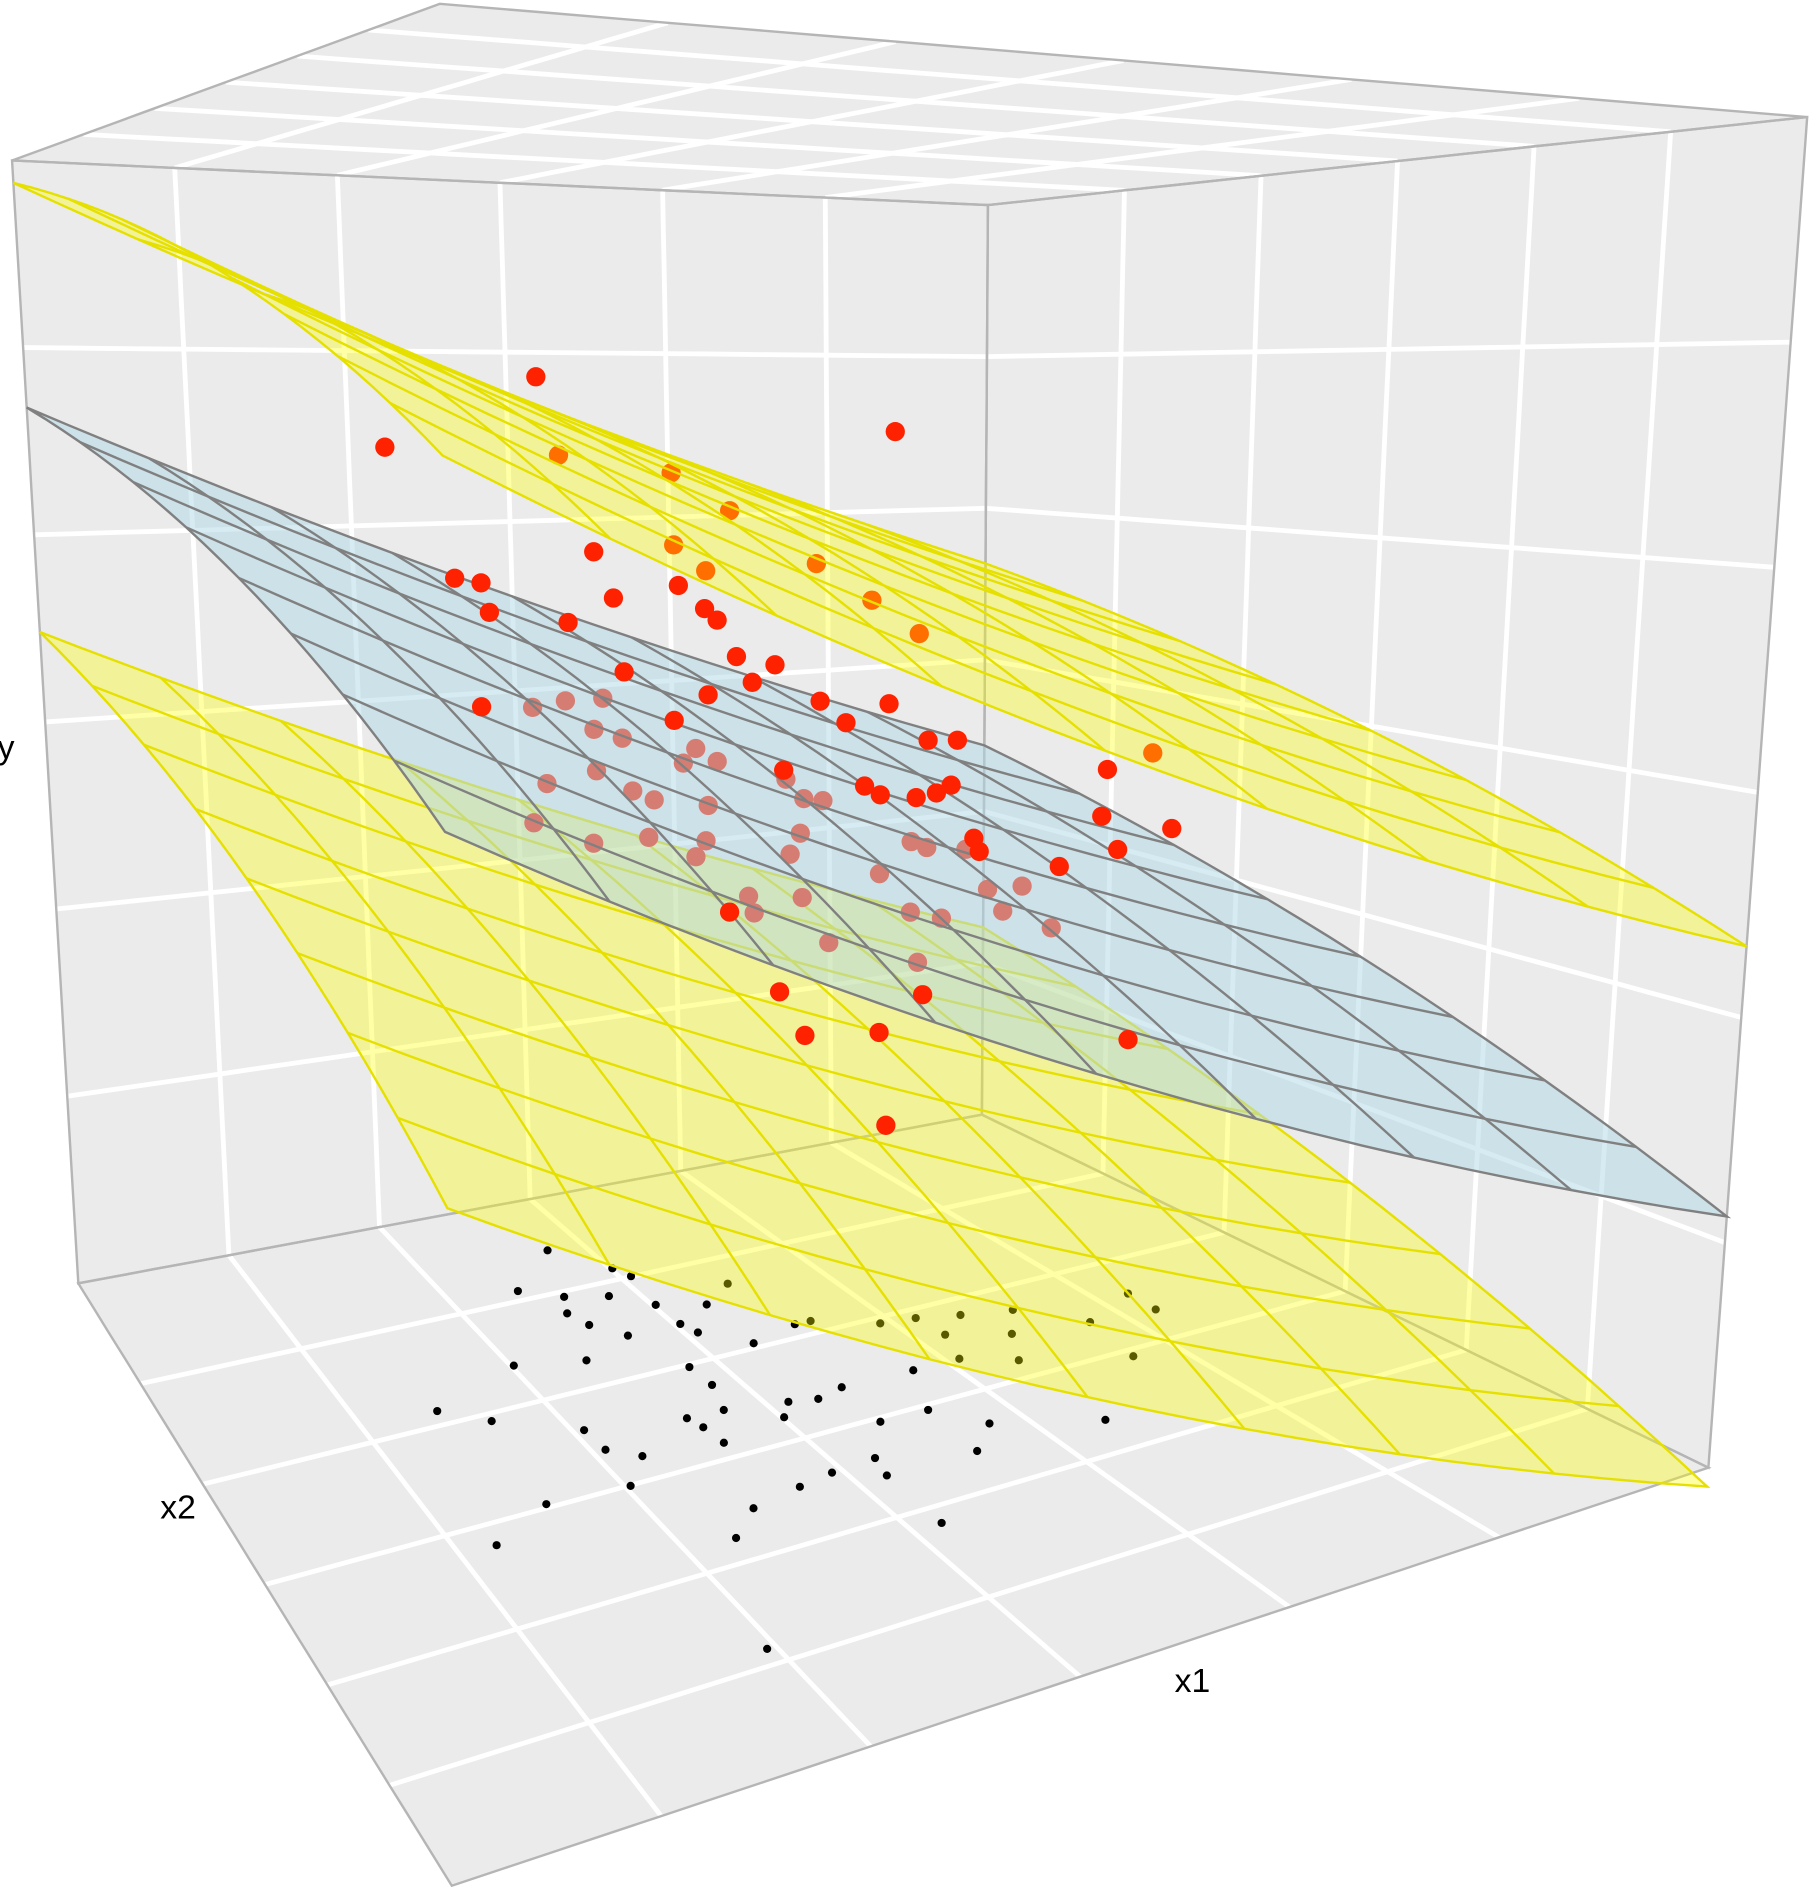 This screenshot has width=1812, height=1892. I want to click on x1-axis-label: x1, so click(1193, 1681).